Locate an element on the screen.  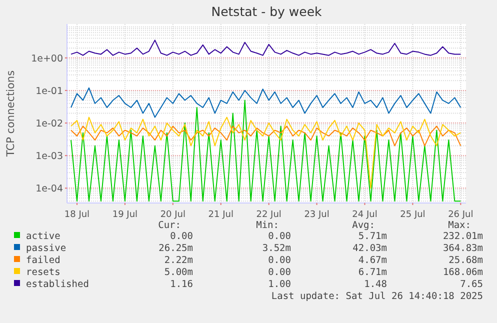
text: Cur: is located at coordinates (169, 225).